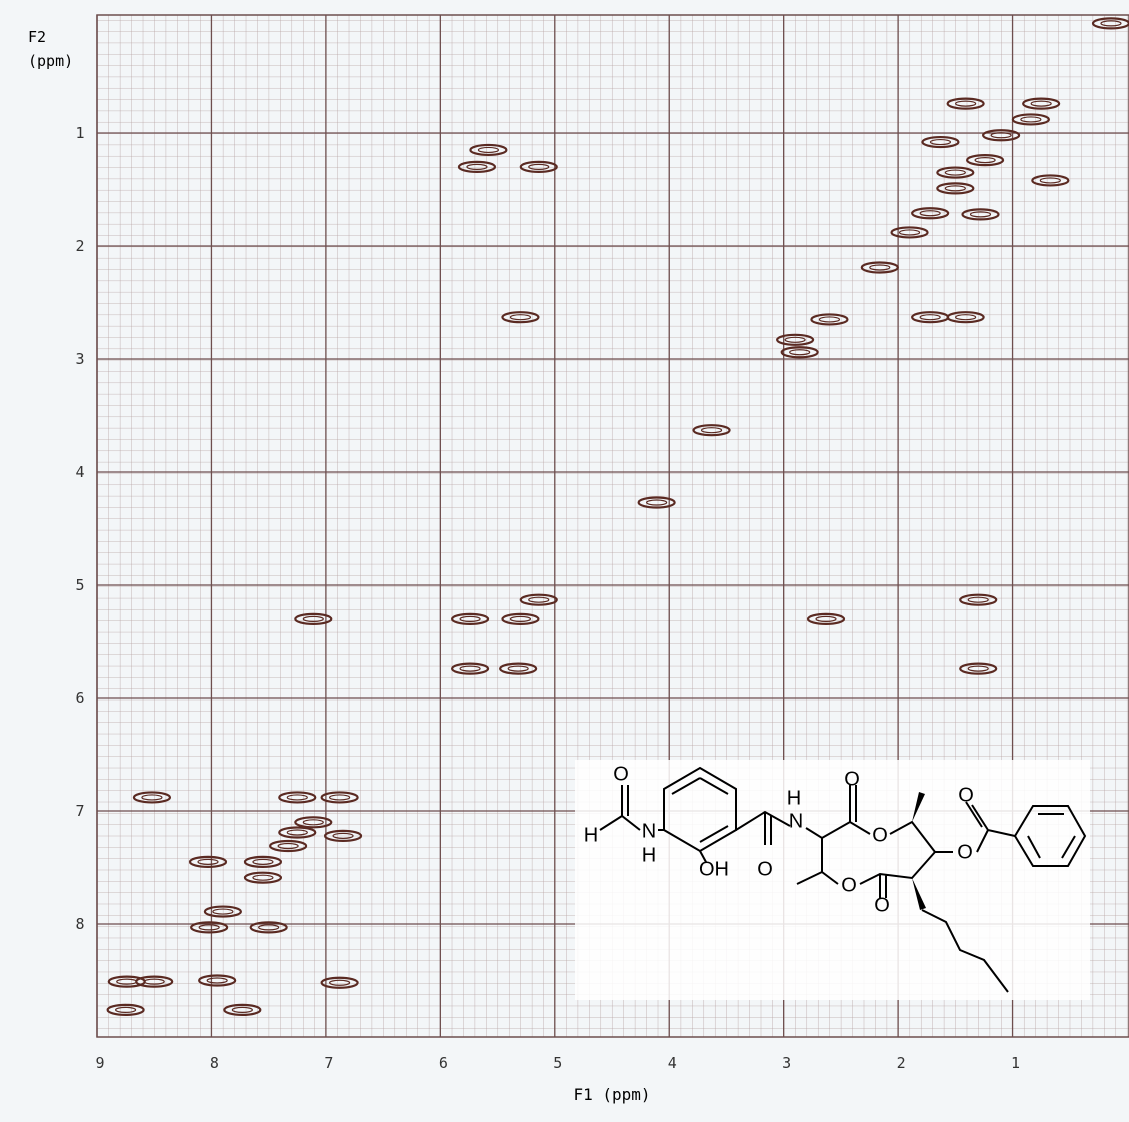 Image resolution: width=1129 pixels, height=1122 pixels. I want to click on x-tick-label: 3, so click(786, 1063).